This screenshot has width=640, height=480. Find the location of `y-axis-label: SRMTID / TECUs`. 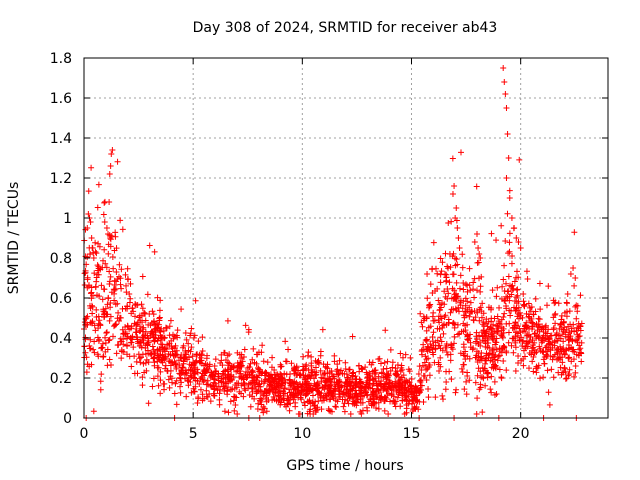

y-axis-label: SRMTID / TECUs is located at coordinates (14, 238).